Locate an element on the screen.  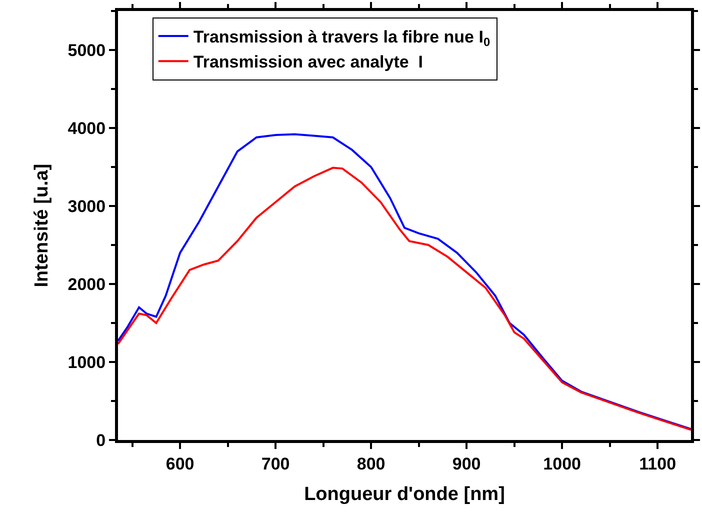
y-tick-label: 5000 is located at coordinates (87, 50).